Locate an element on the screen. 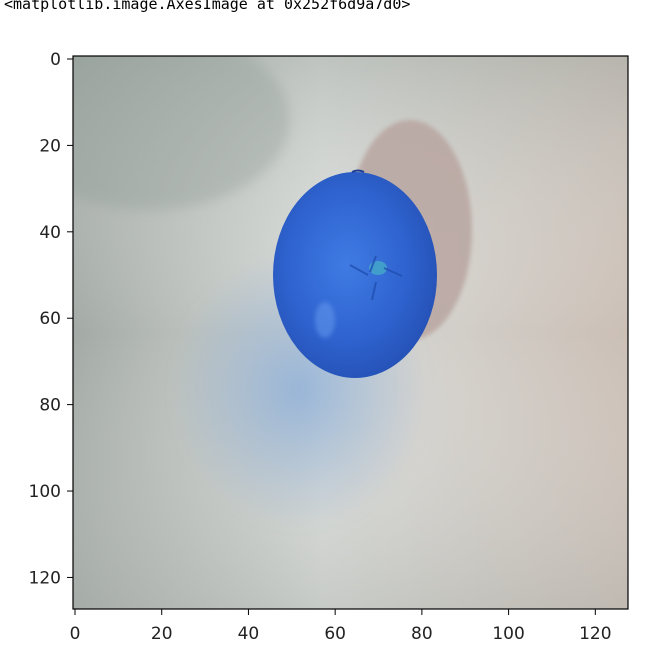 This screenshot has width=653, height=653. y-tick-label: 0 is located at coordinates (55, 60).